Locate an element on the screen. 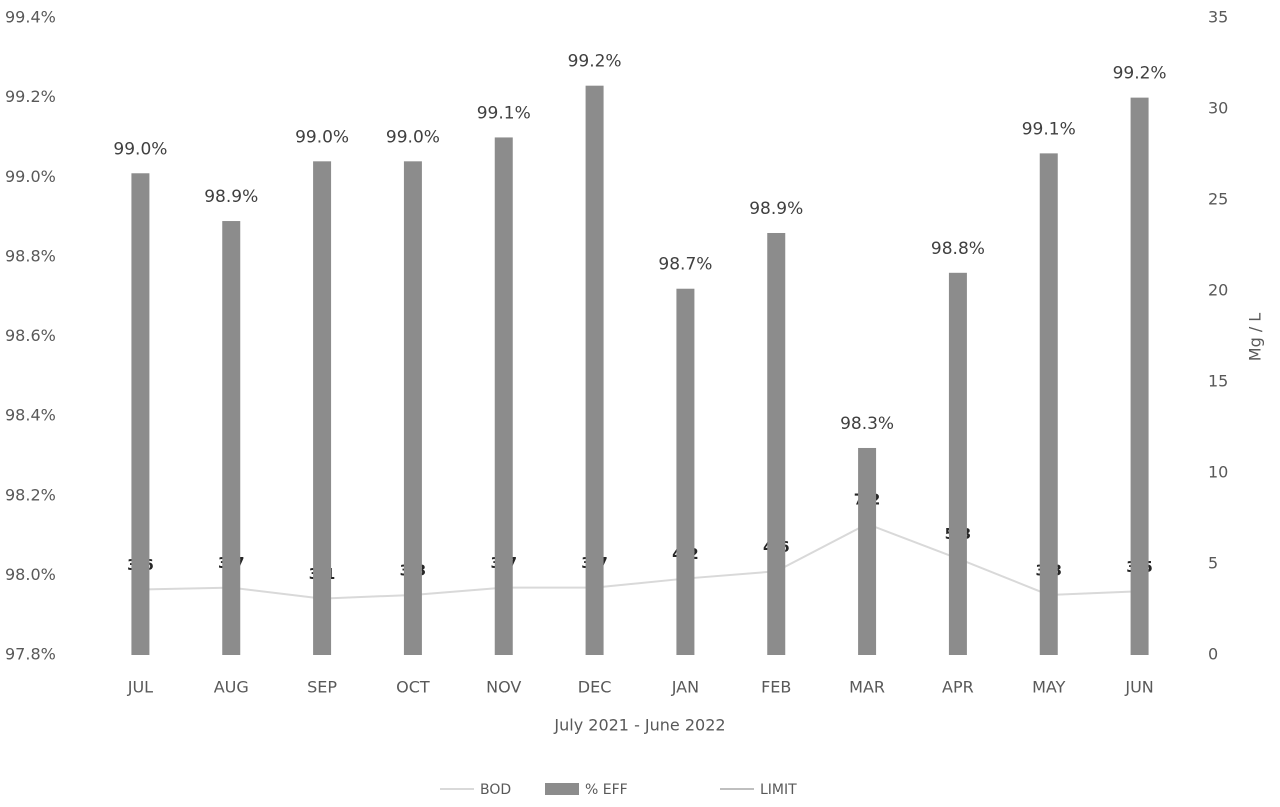 The image size is (1280, 807). bar-value-label: 98.8% is located at coordinates (958, 249).